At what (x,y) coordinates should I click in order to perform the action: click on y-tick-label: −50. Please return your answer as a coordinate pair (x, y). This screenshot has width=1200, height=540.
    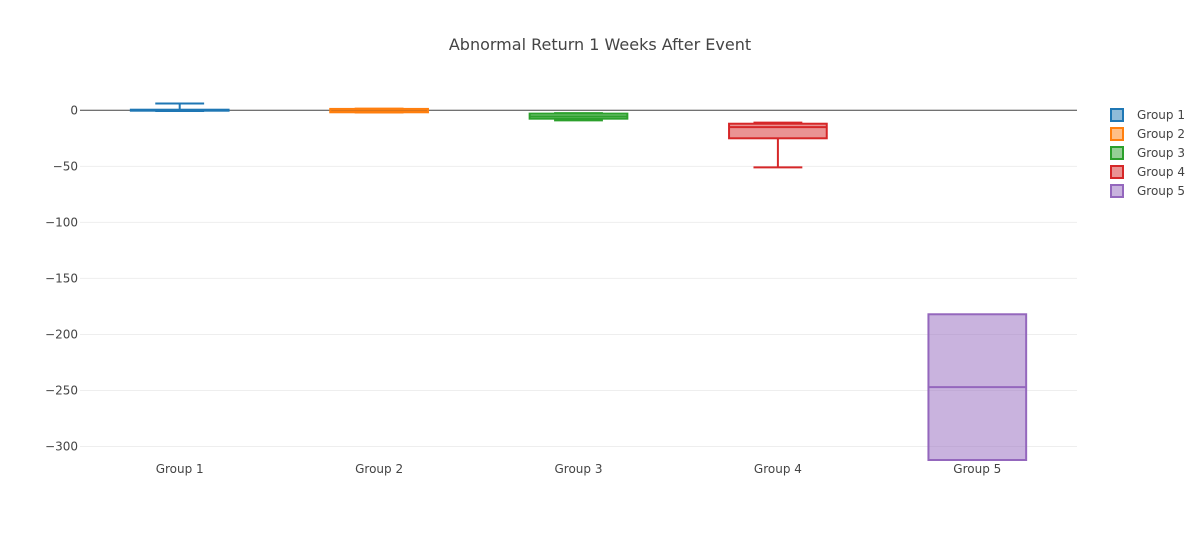
    Looking at the image, I should click on (65, 166).